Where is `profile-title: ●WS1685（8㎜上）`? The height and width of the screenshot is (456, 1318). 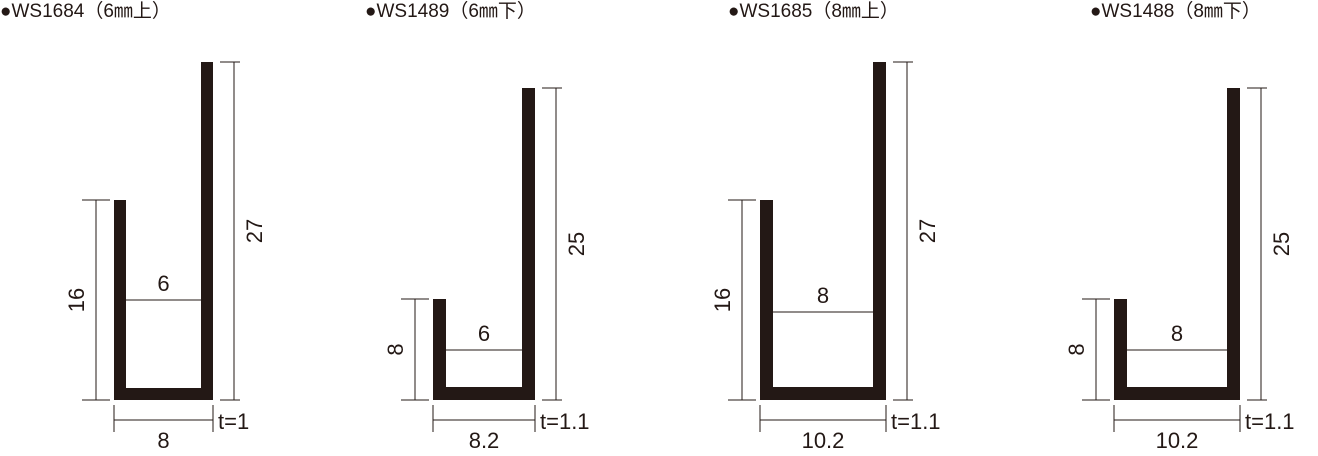 profile-title: ●WS1685（8㎜上） is located at coordinates (813, 11).